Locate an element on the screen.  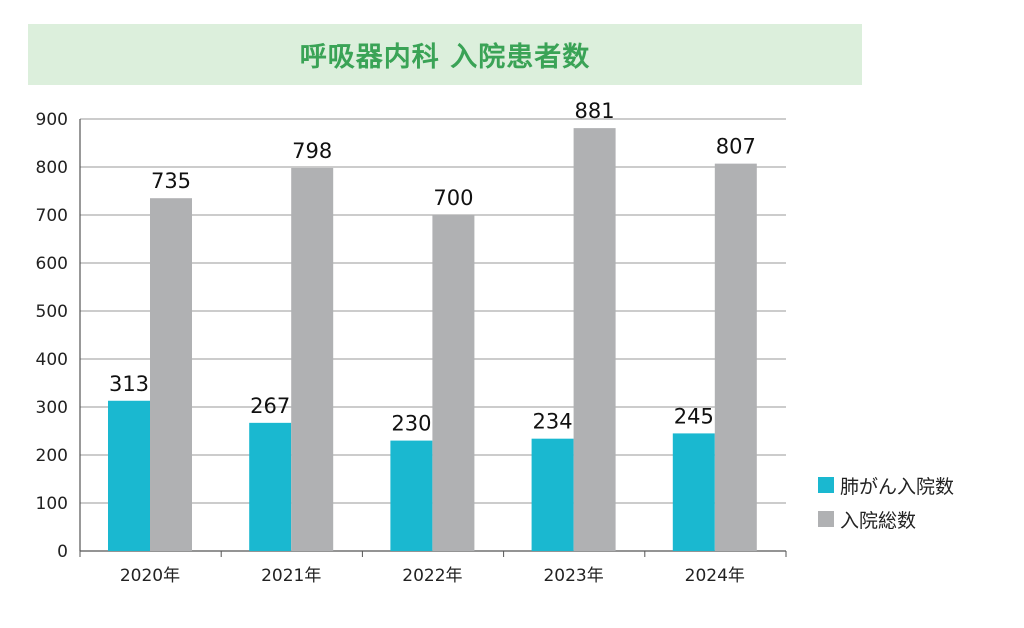
data-label: 267 is located at coordinates (270, 406).